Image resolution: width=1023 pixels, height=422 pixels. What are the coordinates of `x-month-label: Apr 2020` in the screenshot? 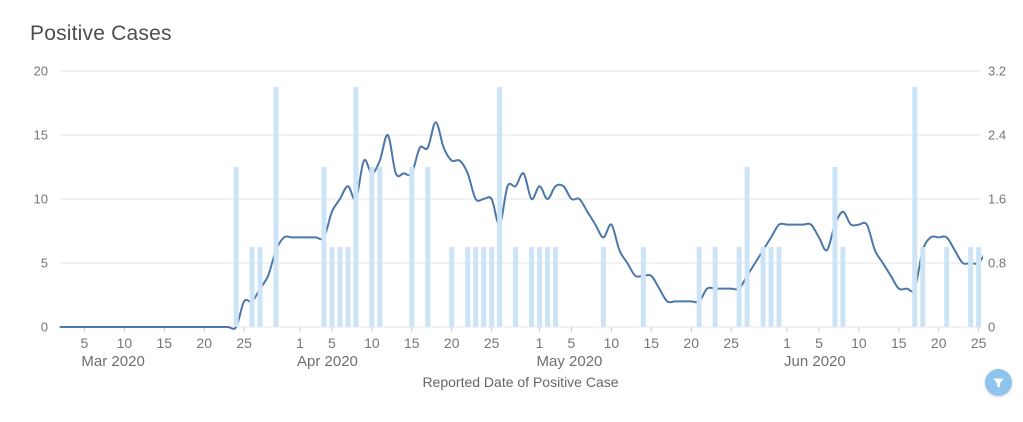 It's located at (327, 361).